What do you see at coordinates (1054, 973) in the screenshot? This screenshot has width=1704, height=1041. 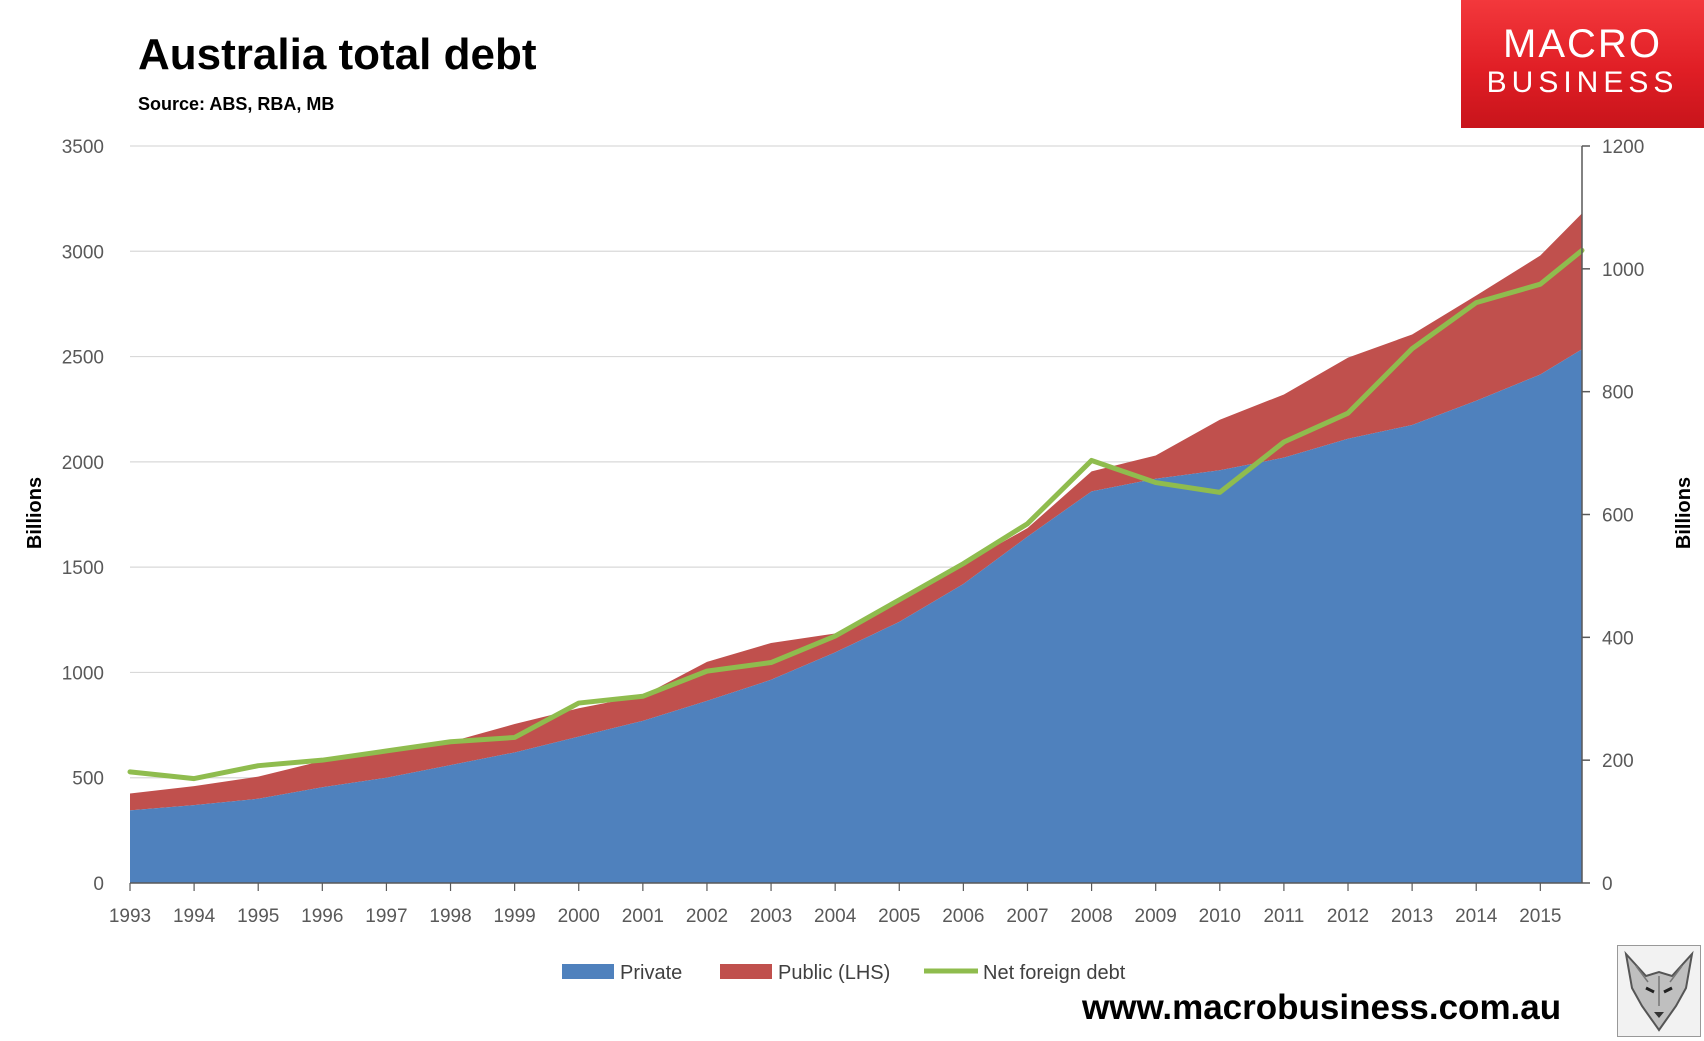 I see `legend-label-net-foreign-debt: Net foreign debt` at bounding box center [1054, 973].